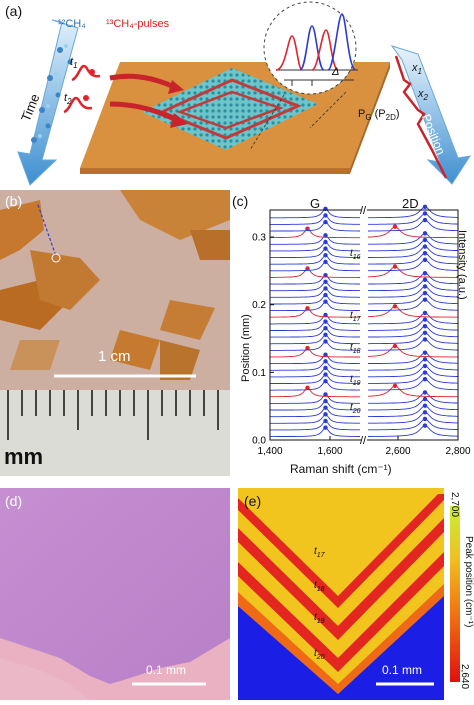 This screenshot has width=474, height=705. I want to click on source-13-label: ¹³CH₄-pulses, so click(138, 24).